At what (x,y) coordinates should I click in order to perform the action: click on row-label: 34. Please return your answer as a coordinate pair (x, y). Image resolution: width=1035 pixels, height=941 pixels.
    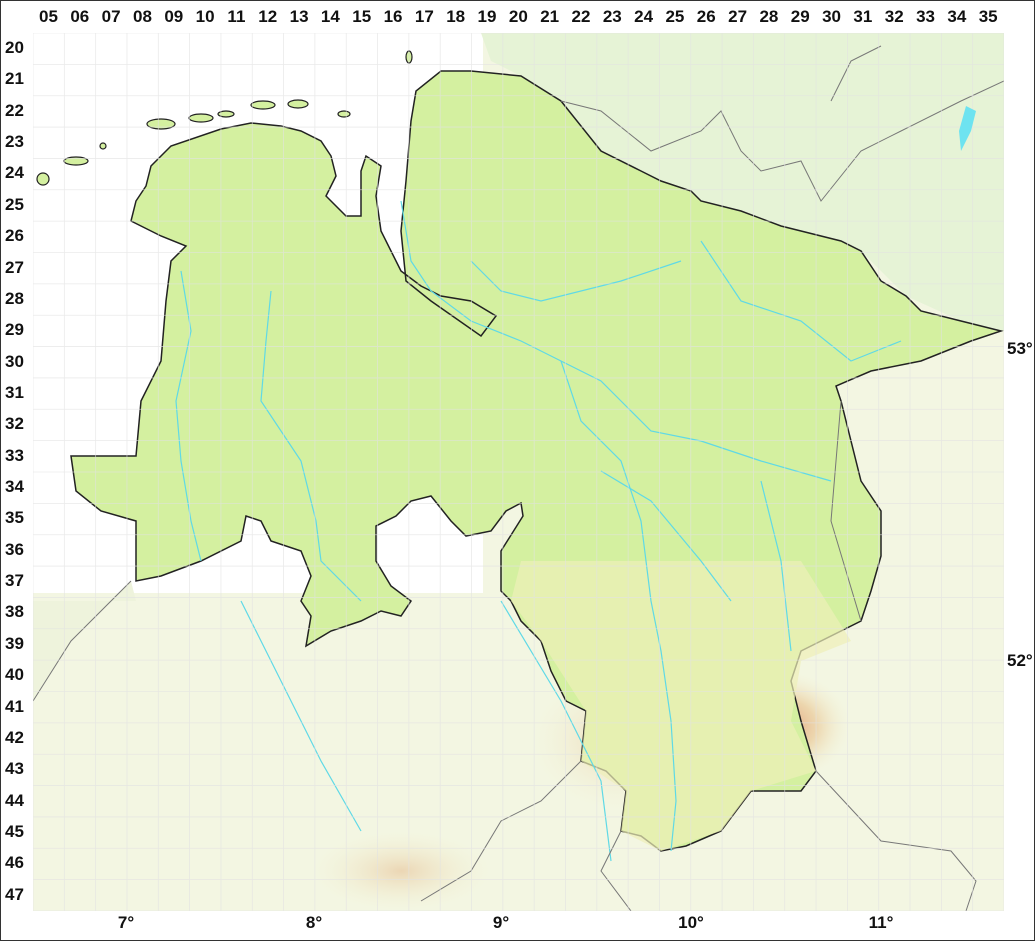
    Looking at the image, I should click on (14, 486).